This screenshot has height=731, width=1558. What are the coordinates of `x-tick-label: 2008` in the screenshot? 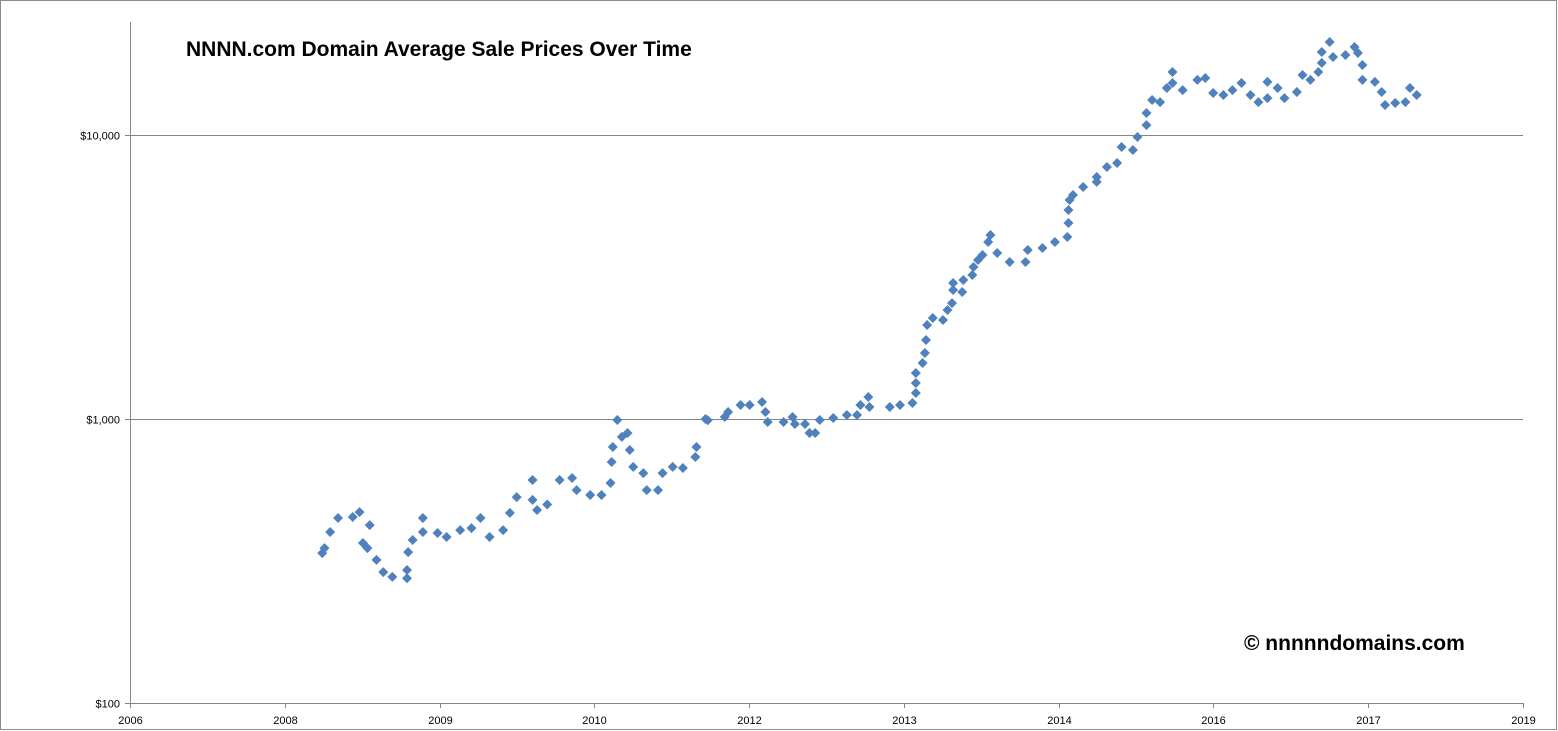 It's located at (285, 721).